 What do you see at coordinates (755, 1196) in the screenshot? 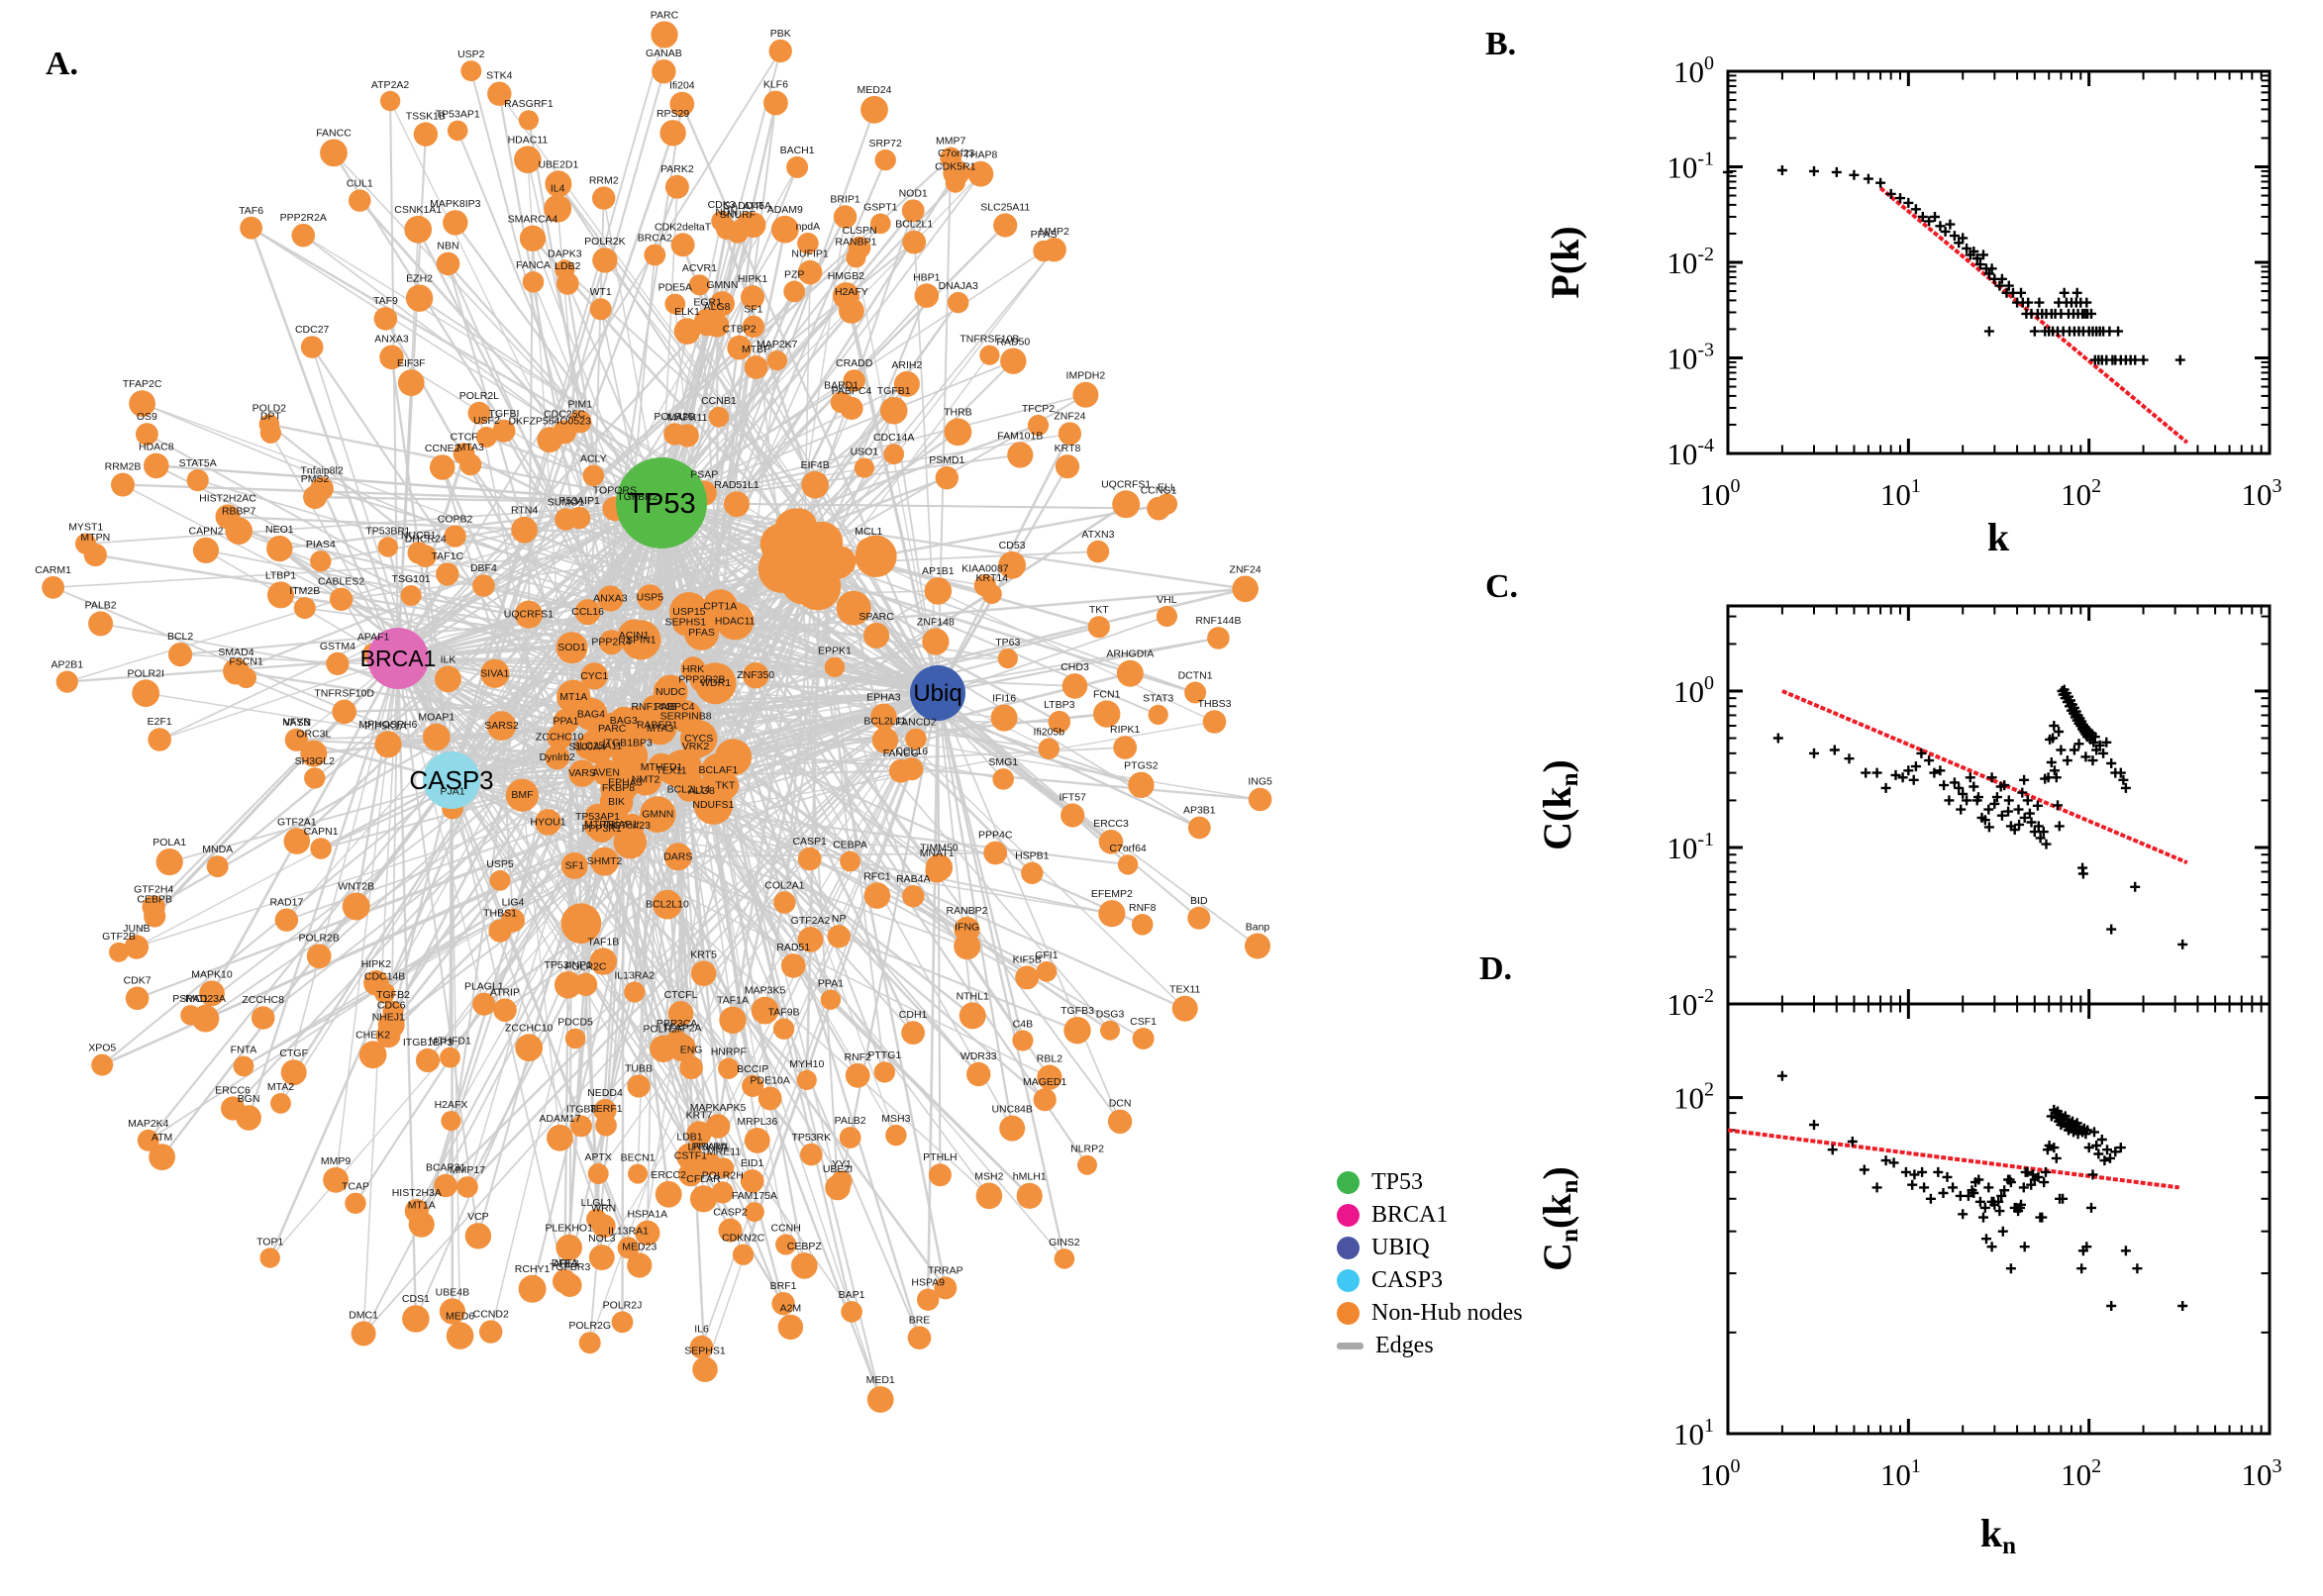
I see `svg-text: FAM175A` at bounding box center [755, 1196].